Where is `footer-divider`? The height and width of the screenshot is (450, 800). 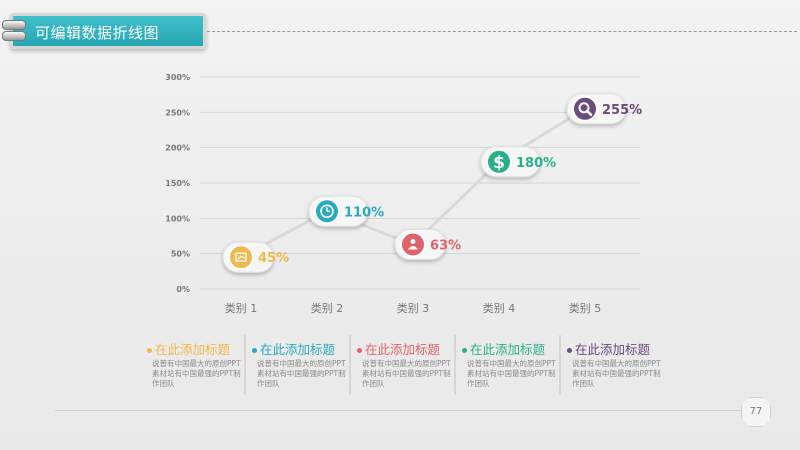
footer-divider is located at coordinates (397, 410).